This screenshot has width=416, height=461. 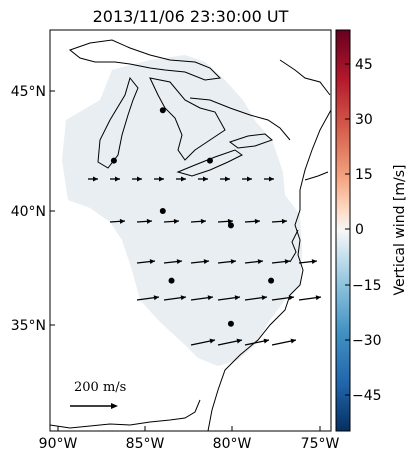 What do you see at coordinates (58, 444) in the screenshot?
I see `lon-tick-90w: 90°W` at bounding box center [58, 444].